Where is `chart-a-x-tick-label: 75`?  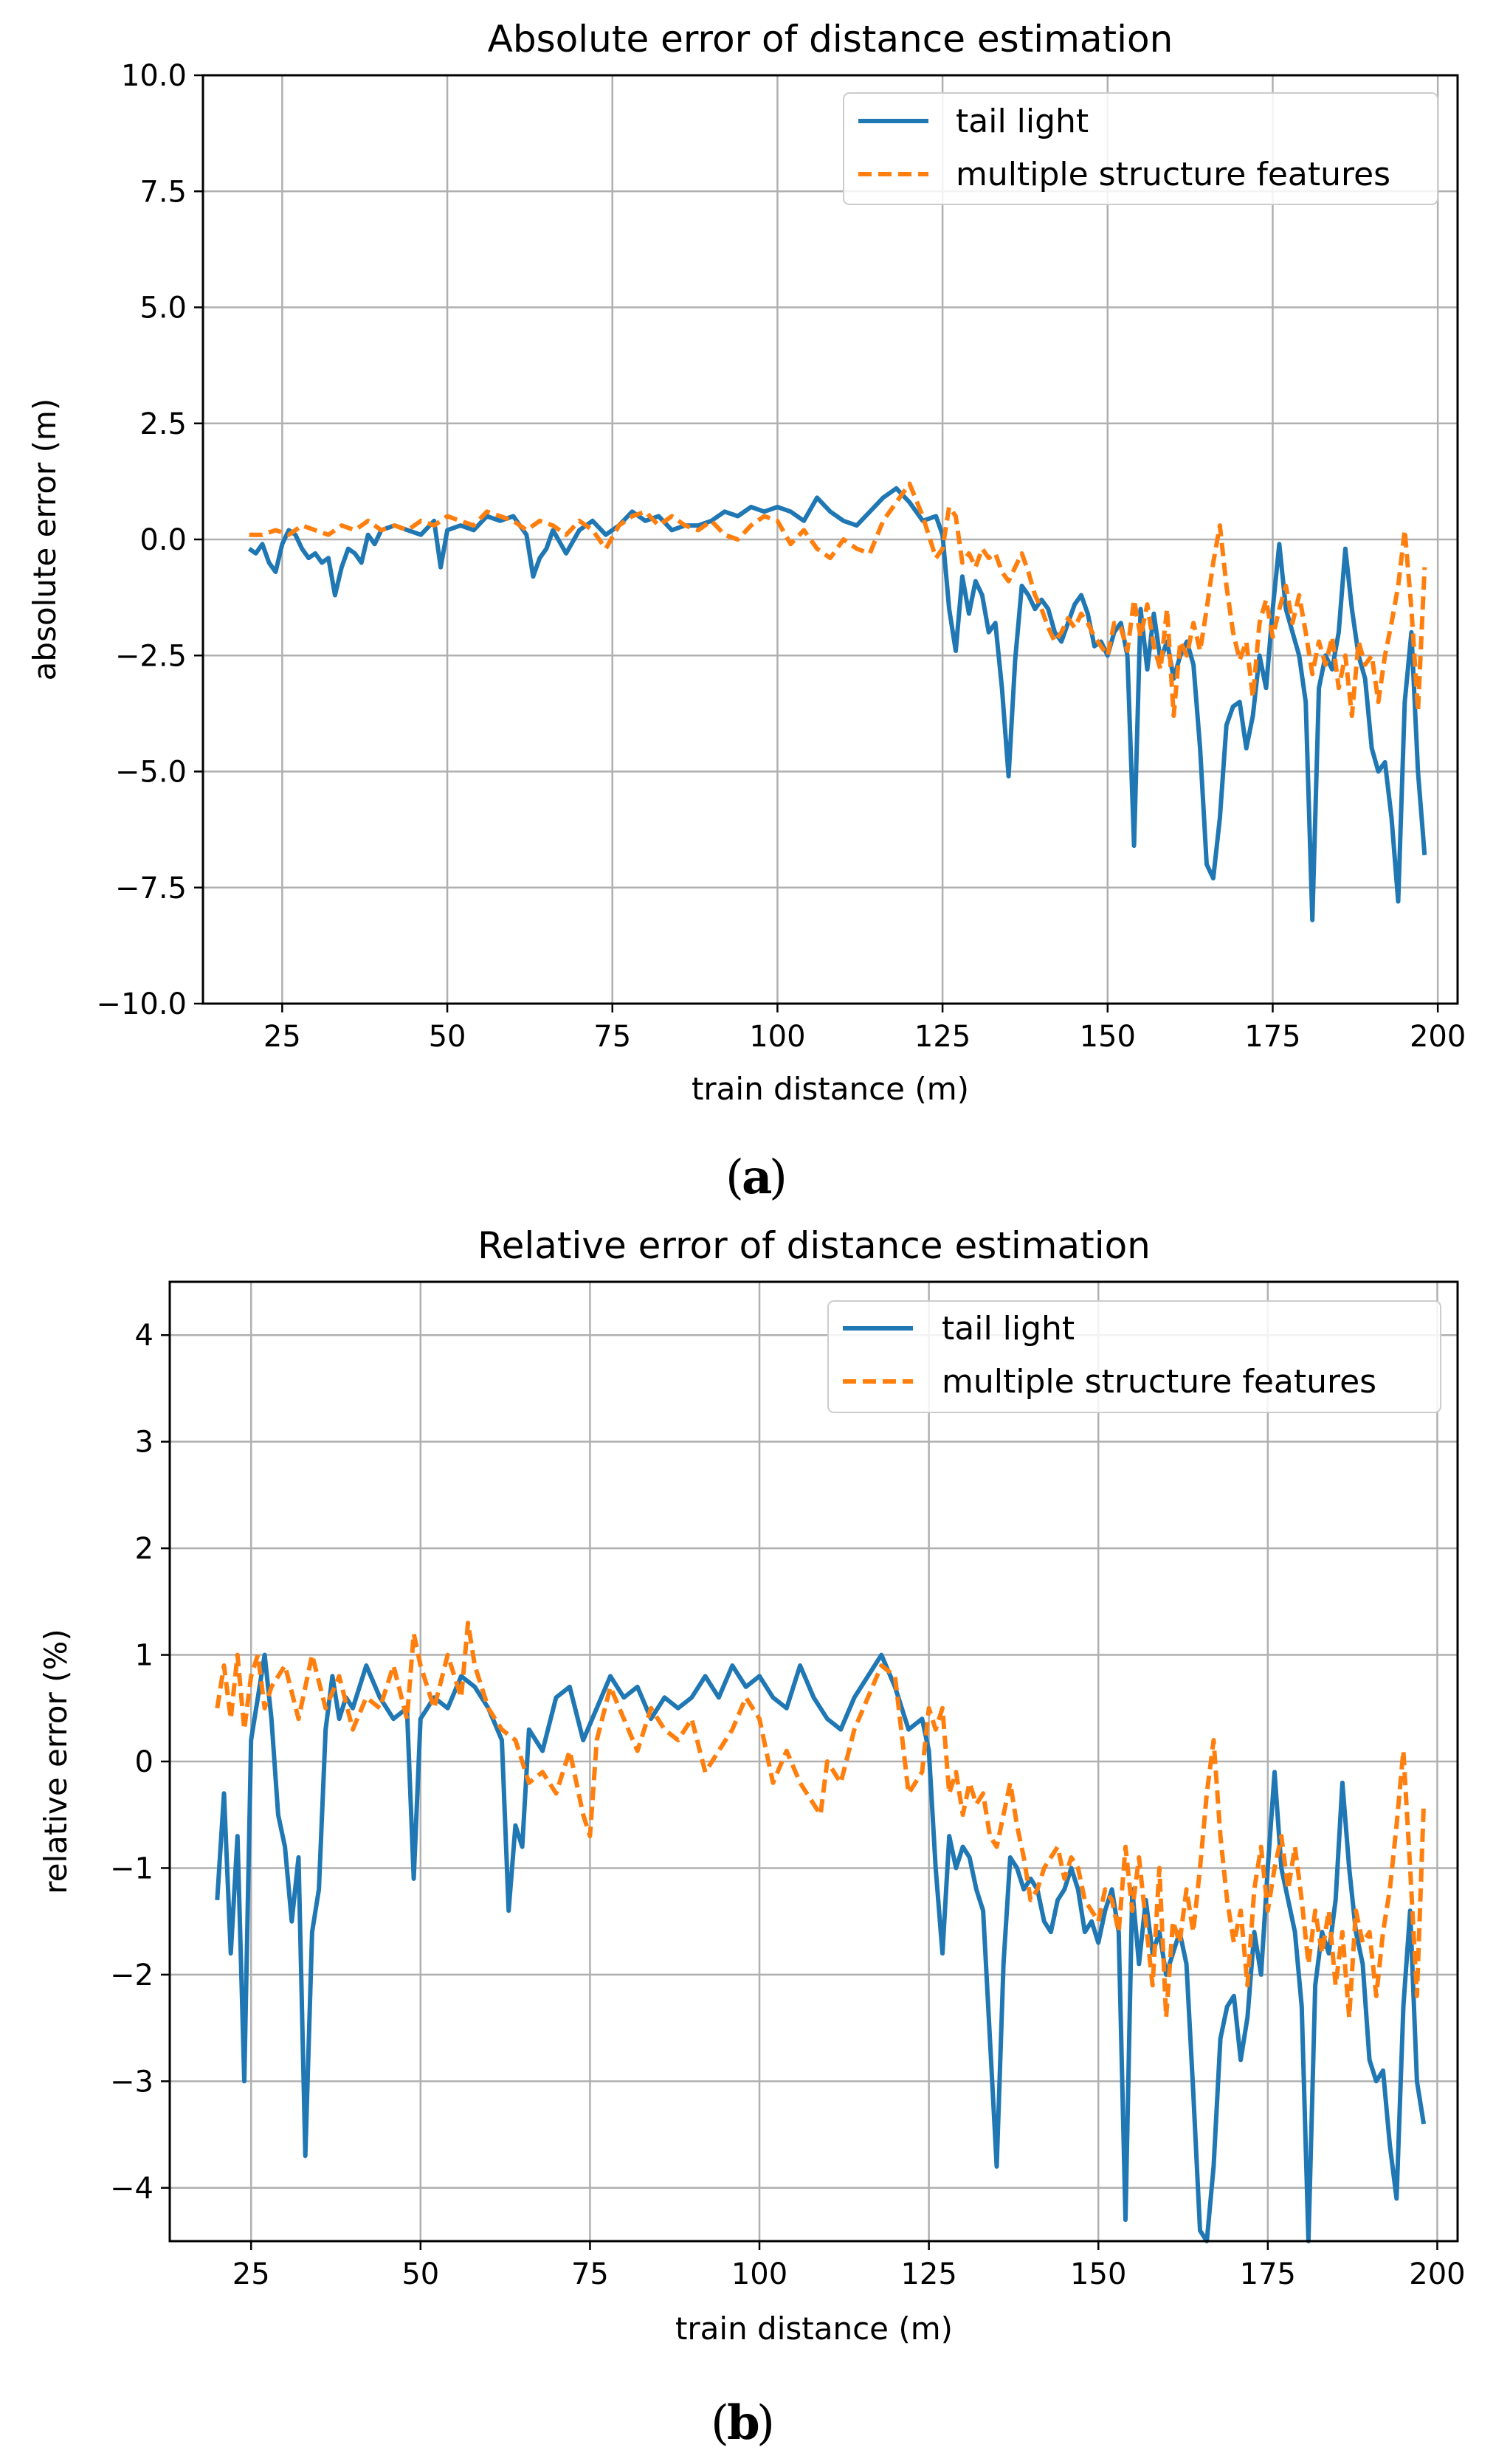
chart-a-x-tick-label: 75 is located at coordinates (612, 1037).